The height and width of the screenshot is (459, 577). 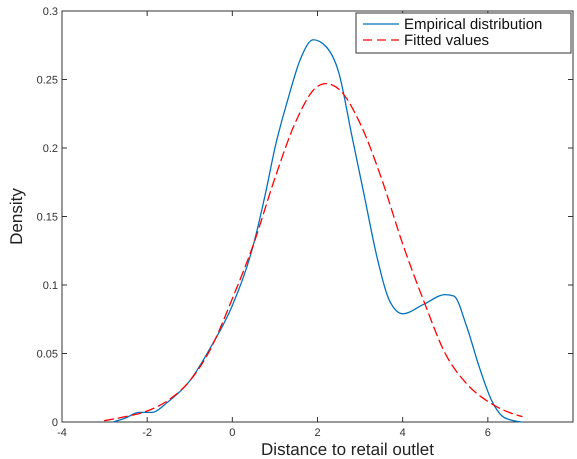 What do you see at coordinates (473, 24) in the screenshot?
I see `legend-label: Empirical distribution` at bounding box center [473, 24].